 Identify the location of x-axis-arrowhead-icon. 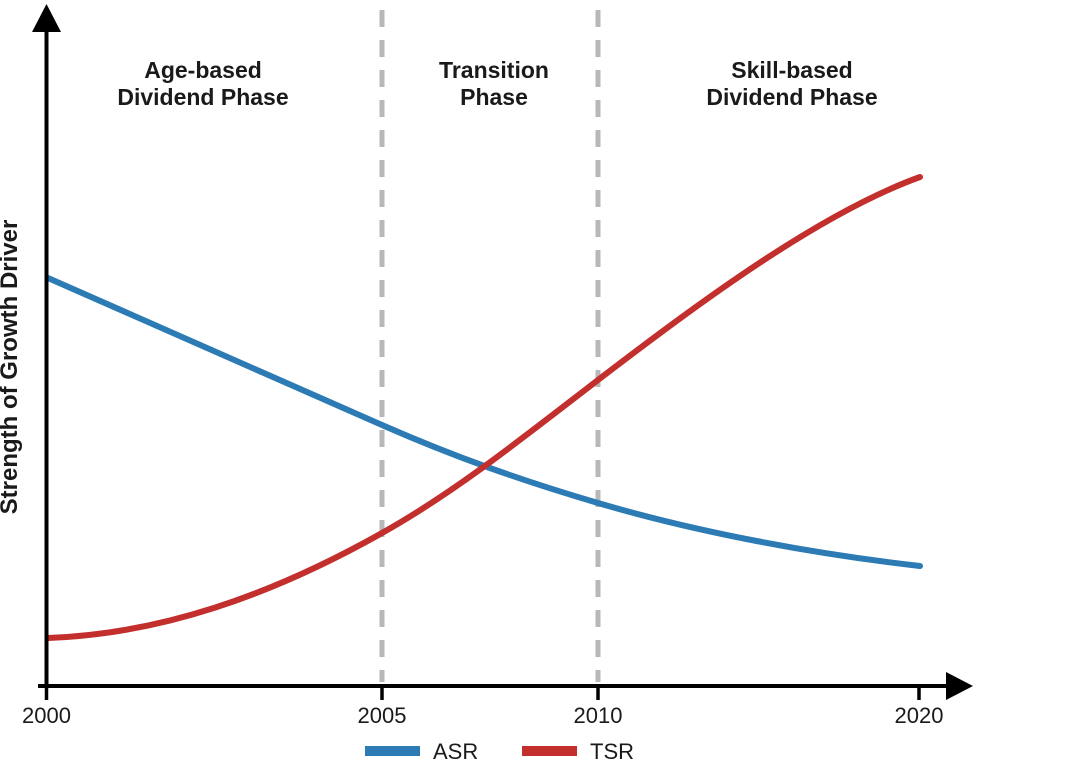
(959, 686).